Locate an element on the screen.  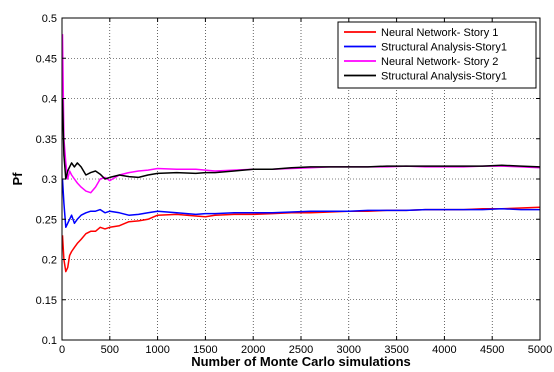
y-tick-label: 0.3 is located at coordinates (49, 180).